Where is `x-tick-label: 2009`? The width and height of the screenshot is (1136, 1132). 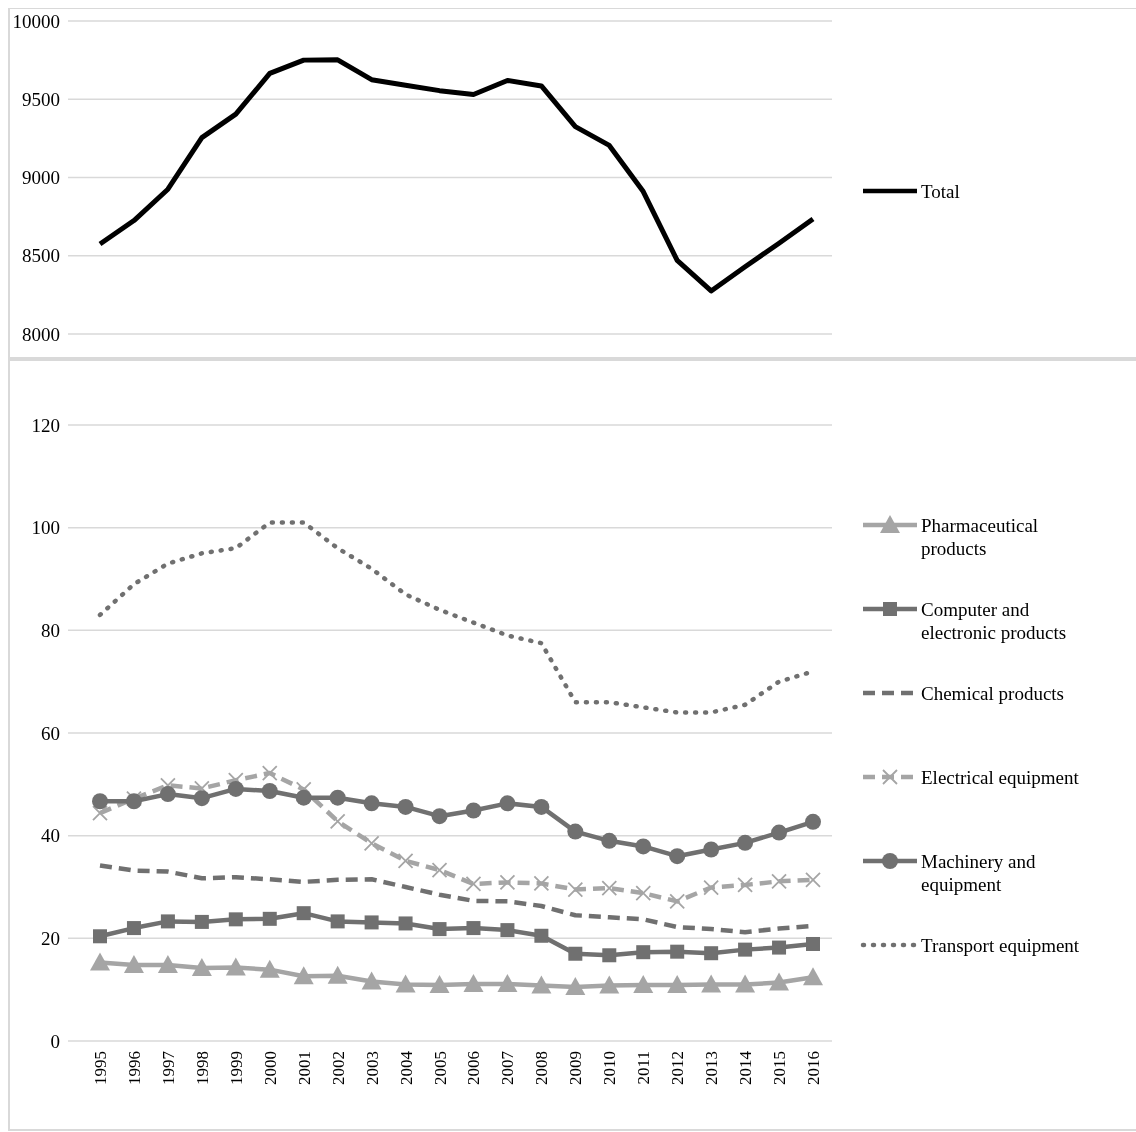 x-tick-label: 2009 is located at coordinates (576, 1068).